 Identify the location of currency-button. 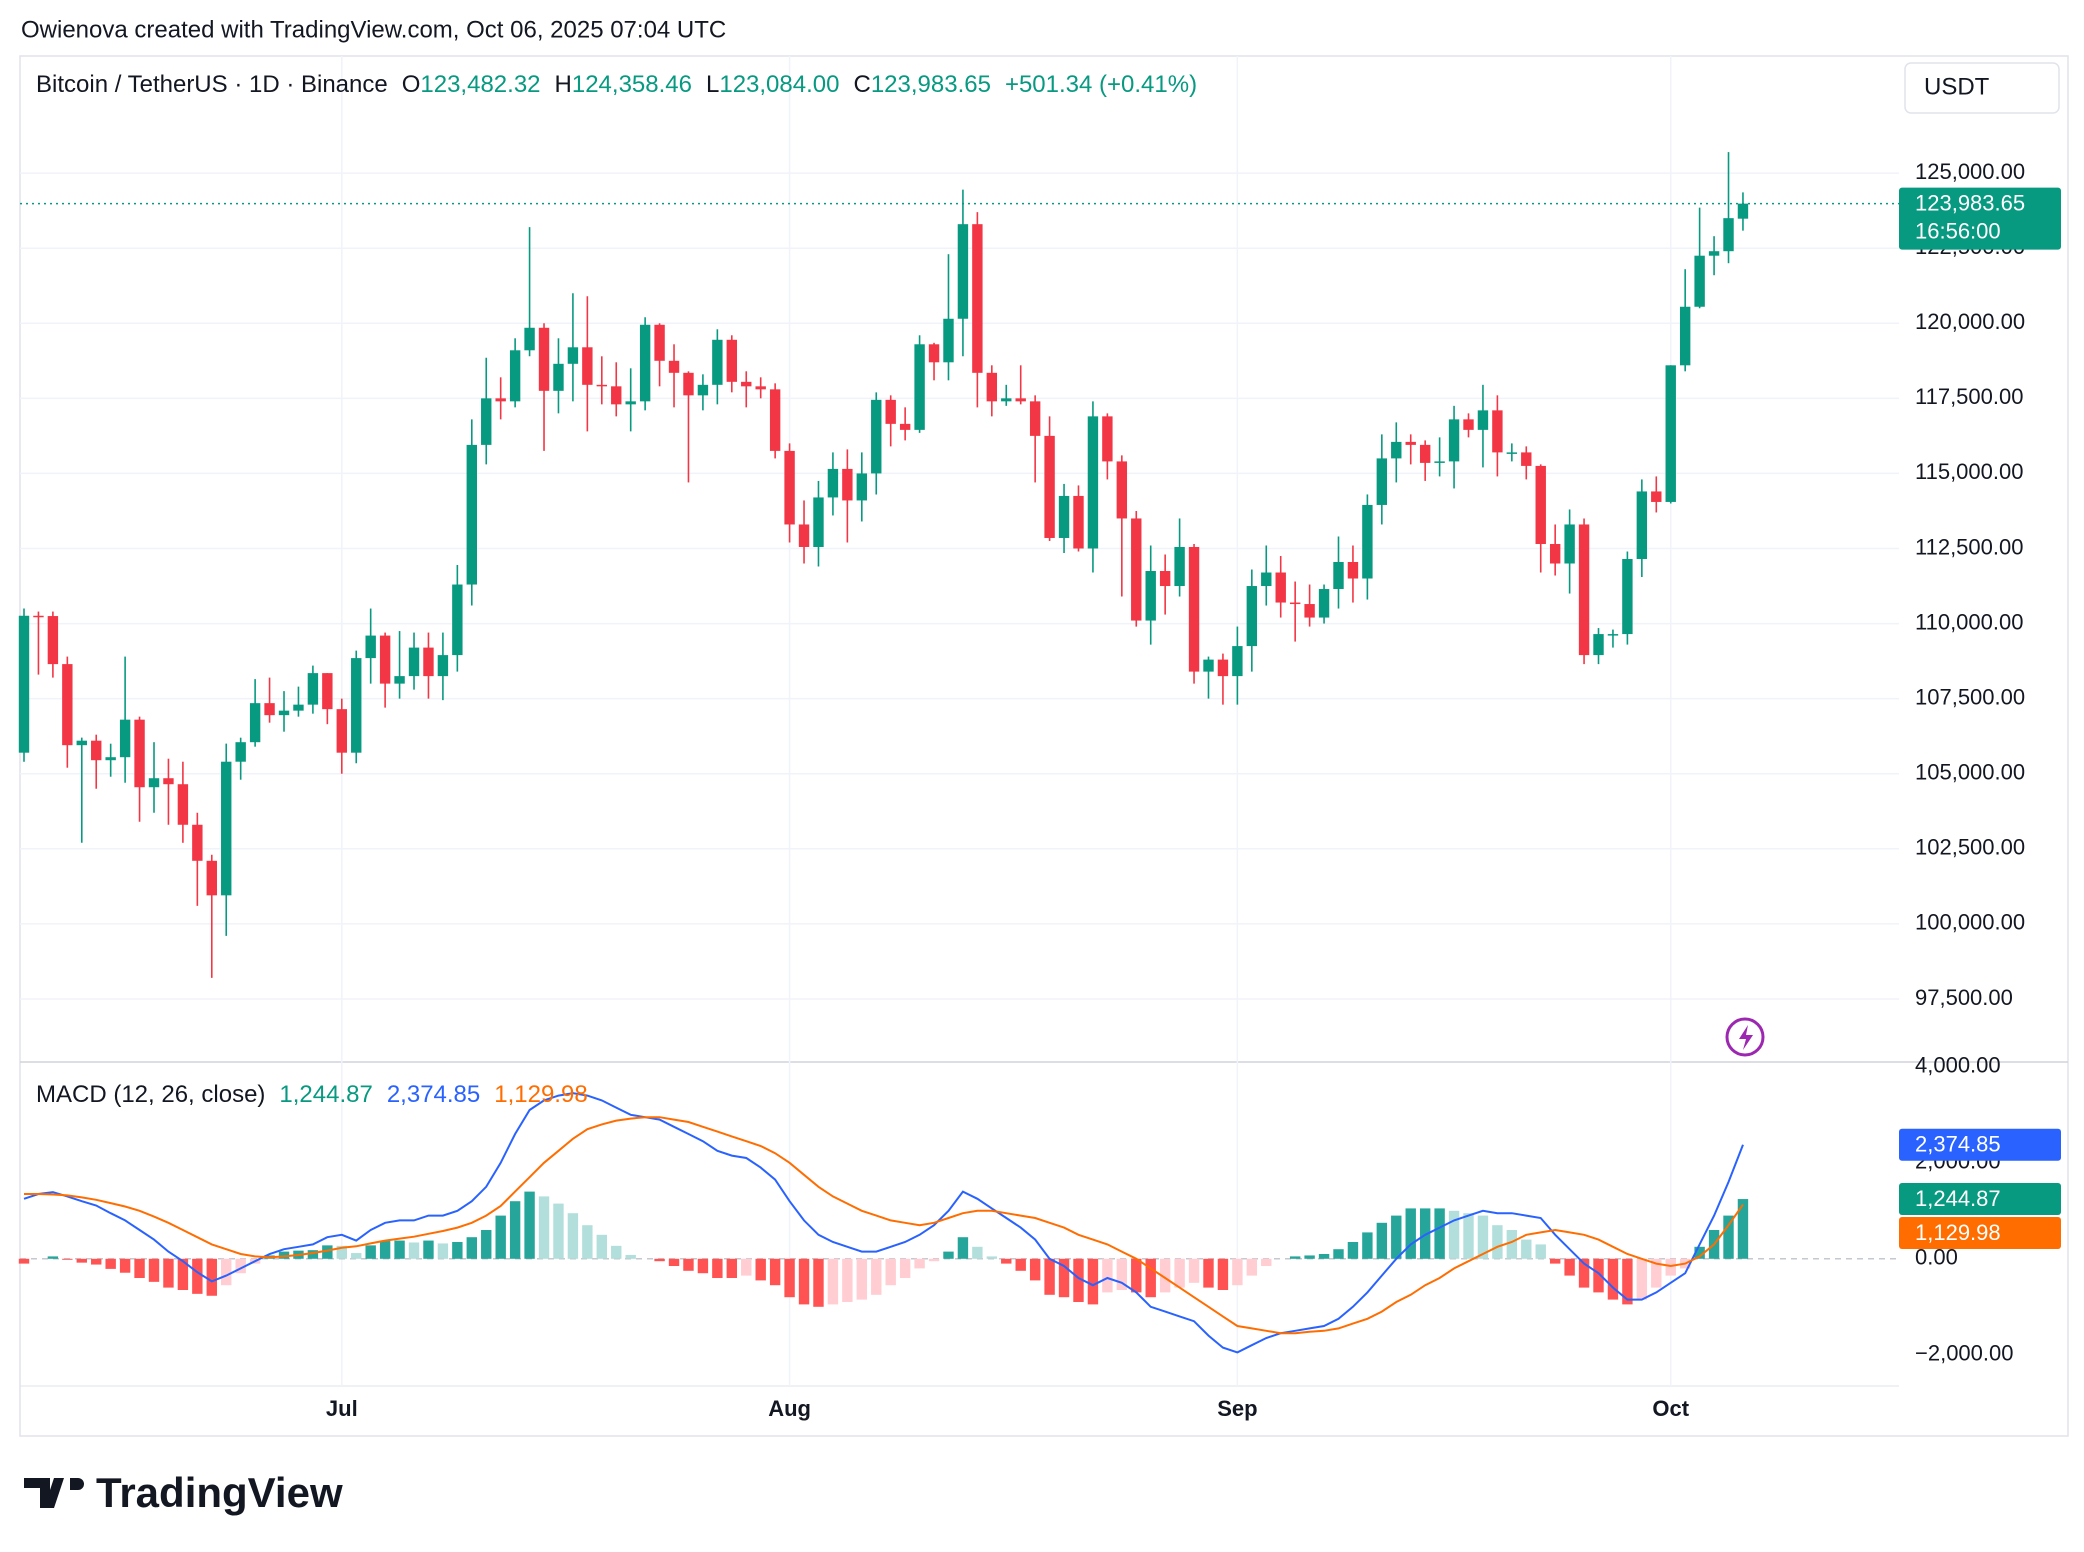
(1982, 88).